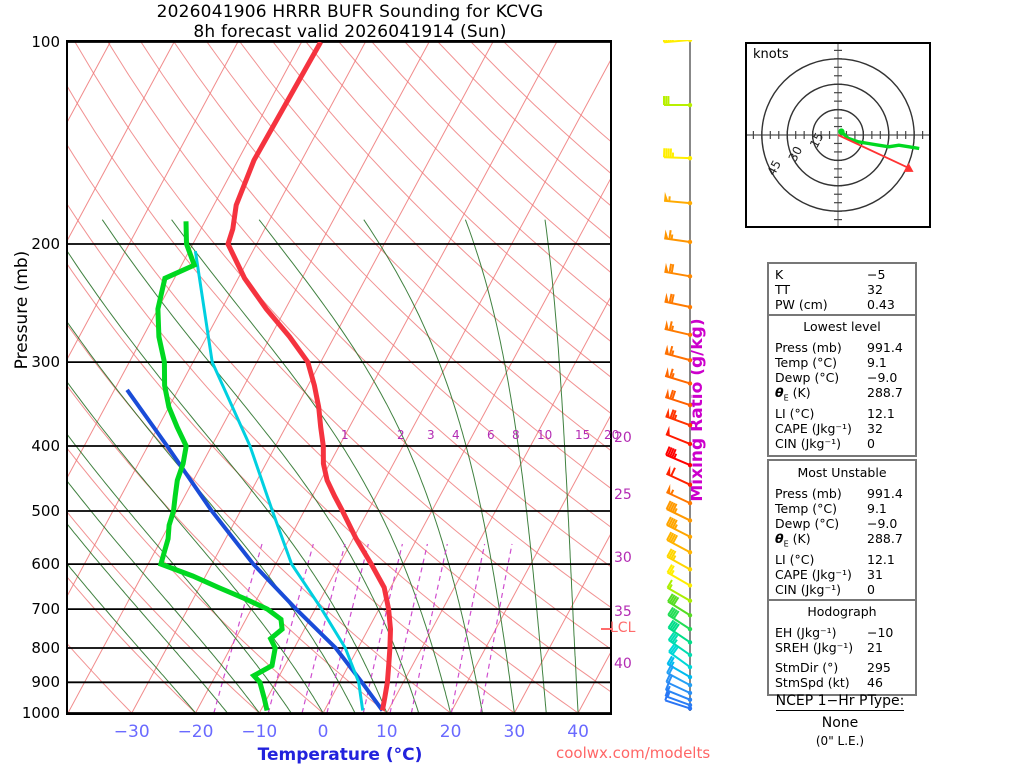  I want to click on height-tick-30: 30, so click(623, 558).